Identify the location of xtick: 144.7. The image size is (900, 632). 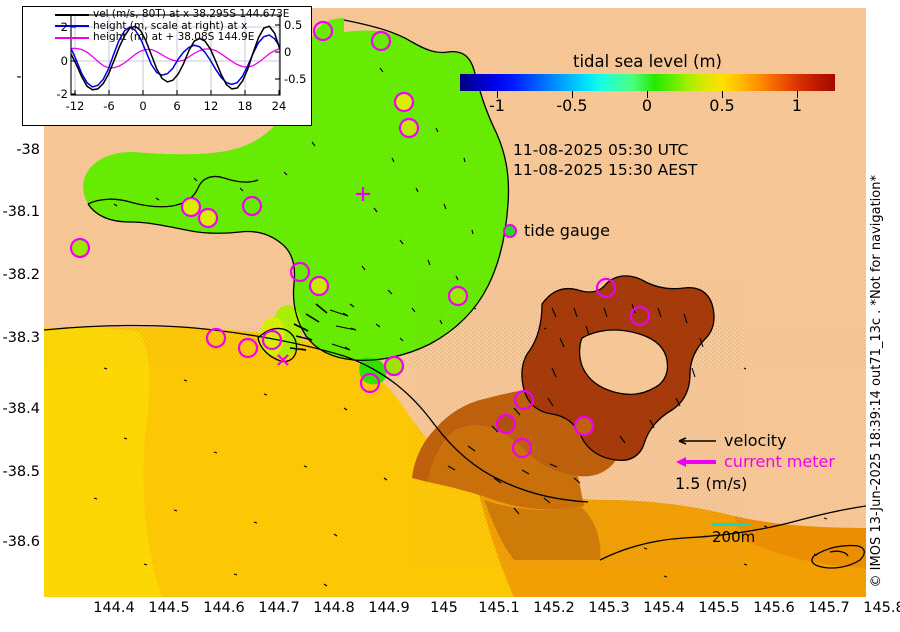
(279, 608).